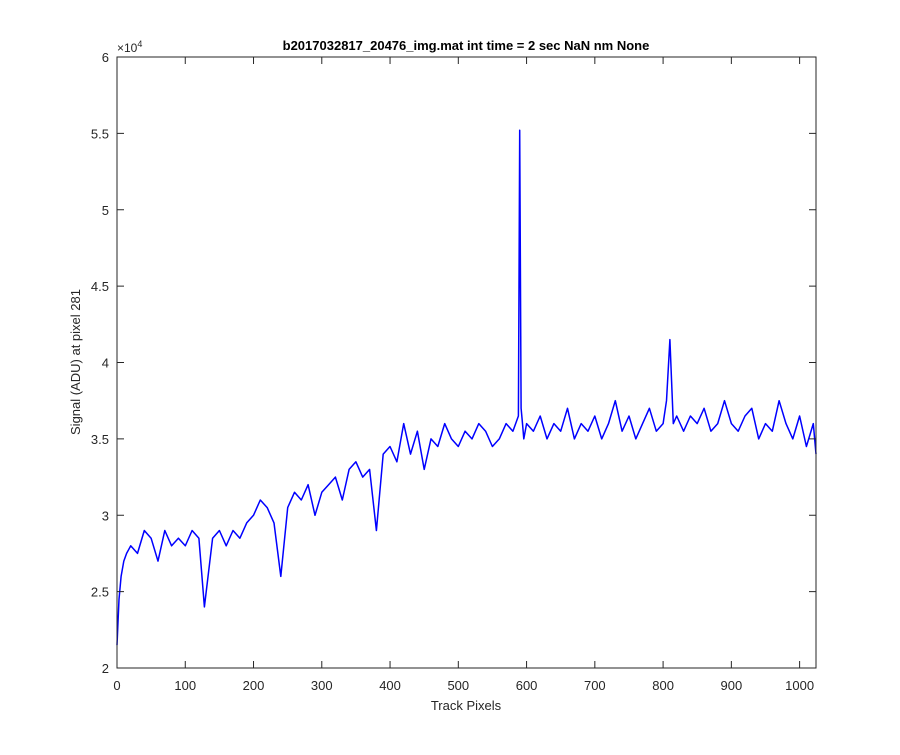 This screenshot has height=755, width=900. What do you see at coordinates (105, 515) in the screenshot?
I see `y-tick-label: 3` at bounding box center [105, 515].